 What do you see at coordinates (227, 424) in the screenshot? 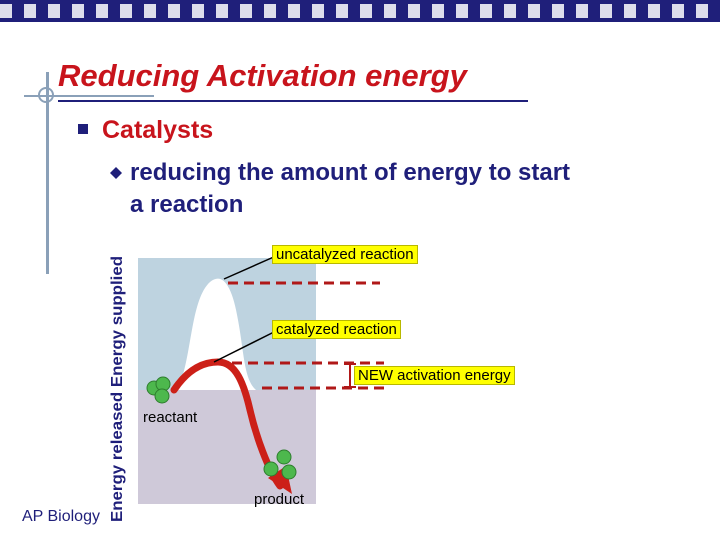
I see `catalyzed-curve-arrow` at bounding box center [227, 424].